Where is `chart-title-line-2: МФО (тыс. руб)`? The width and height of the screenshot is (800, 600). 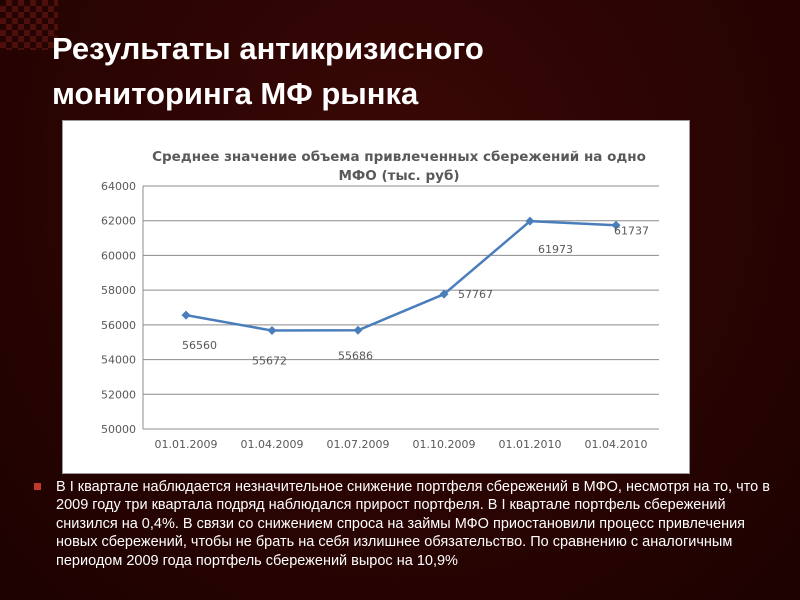 chart-title-line-2: МФО (тыс. руб) is located at coordinates (398, 176).